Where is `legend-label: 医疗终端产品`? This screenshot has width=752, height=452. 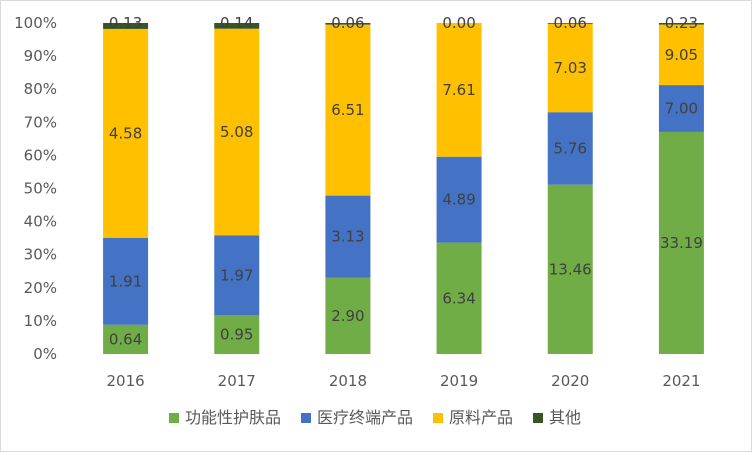
legend-label: 医疗终端产品 is located at coordinates (365, 417).